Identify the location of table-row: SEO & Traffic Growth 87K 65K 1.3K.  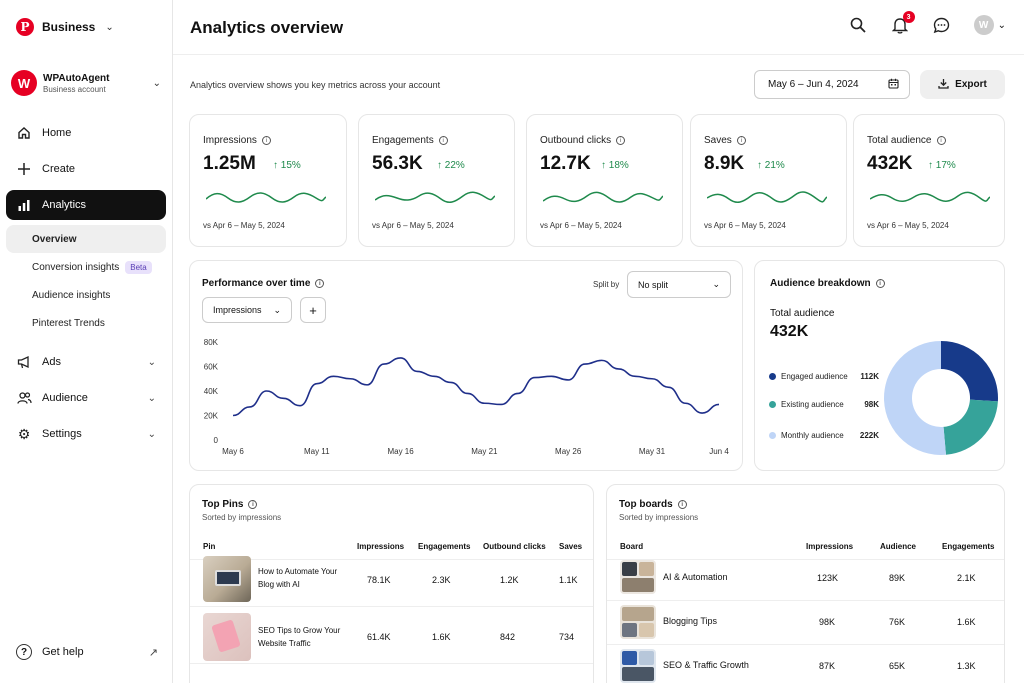
(805, 664).